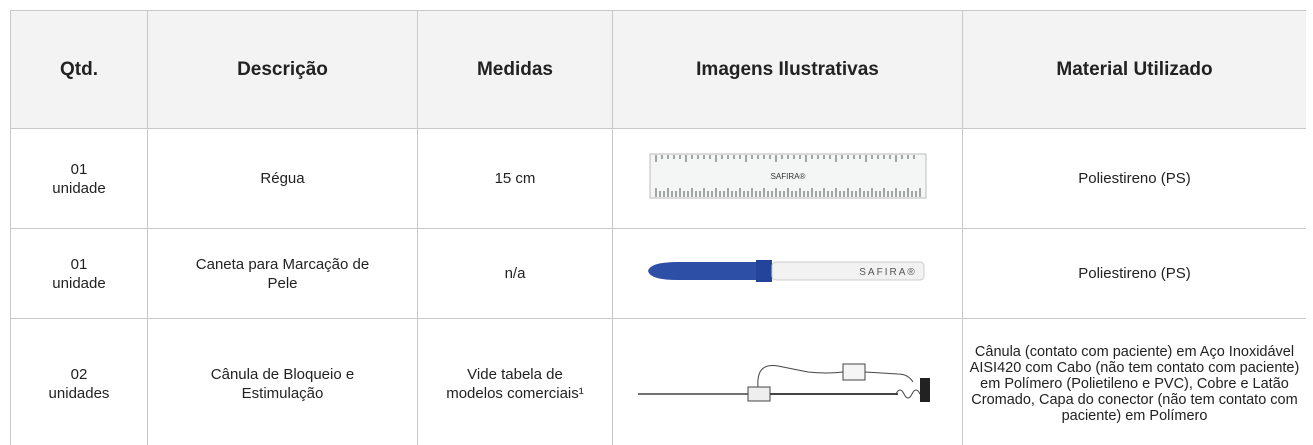  What do you see at coordinates (282, 69) in the screenshot?
I see `header-cell: Descrição` at bounding box center [282, 69].